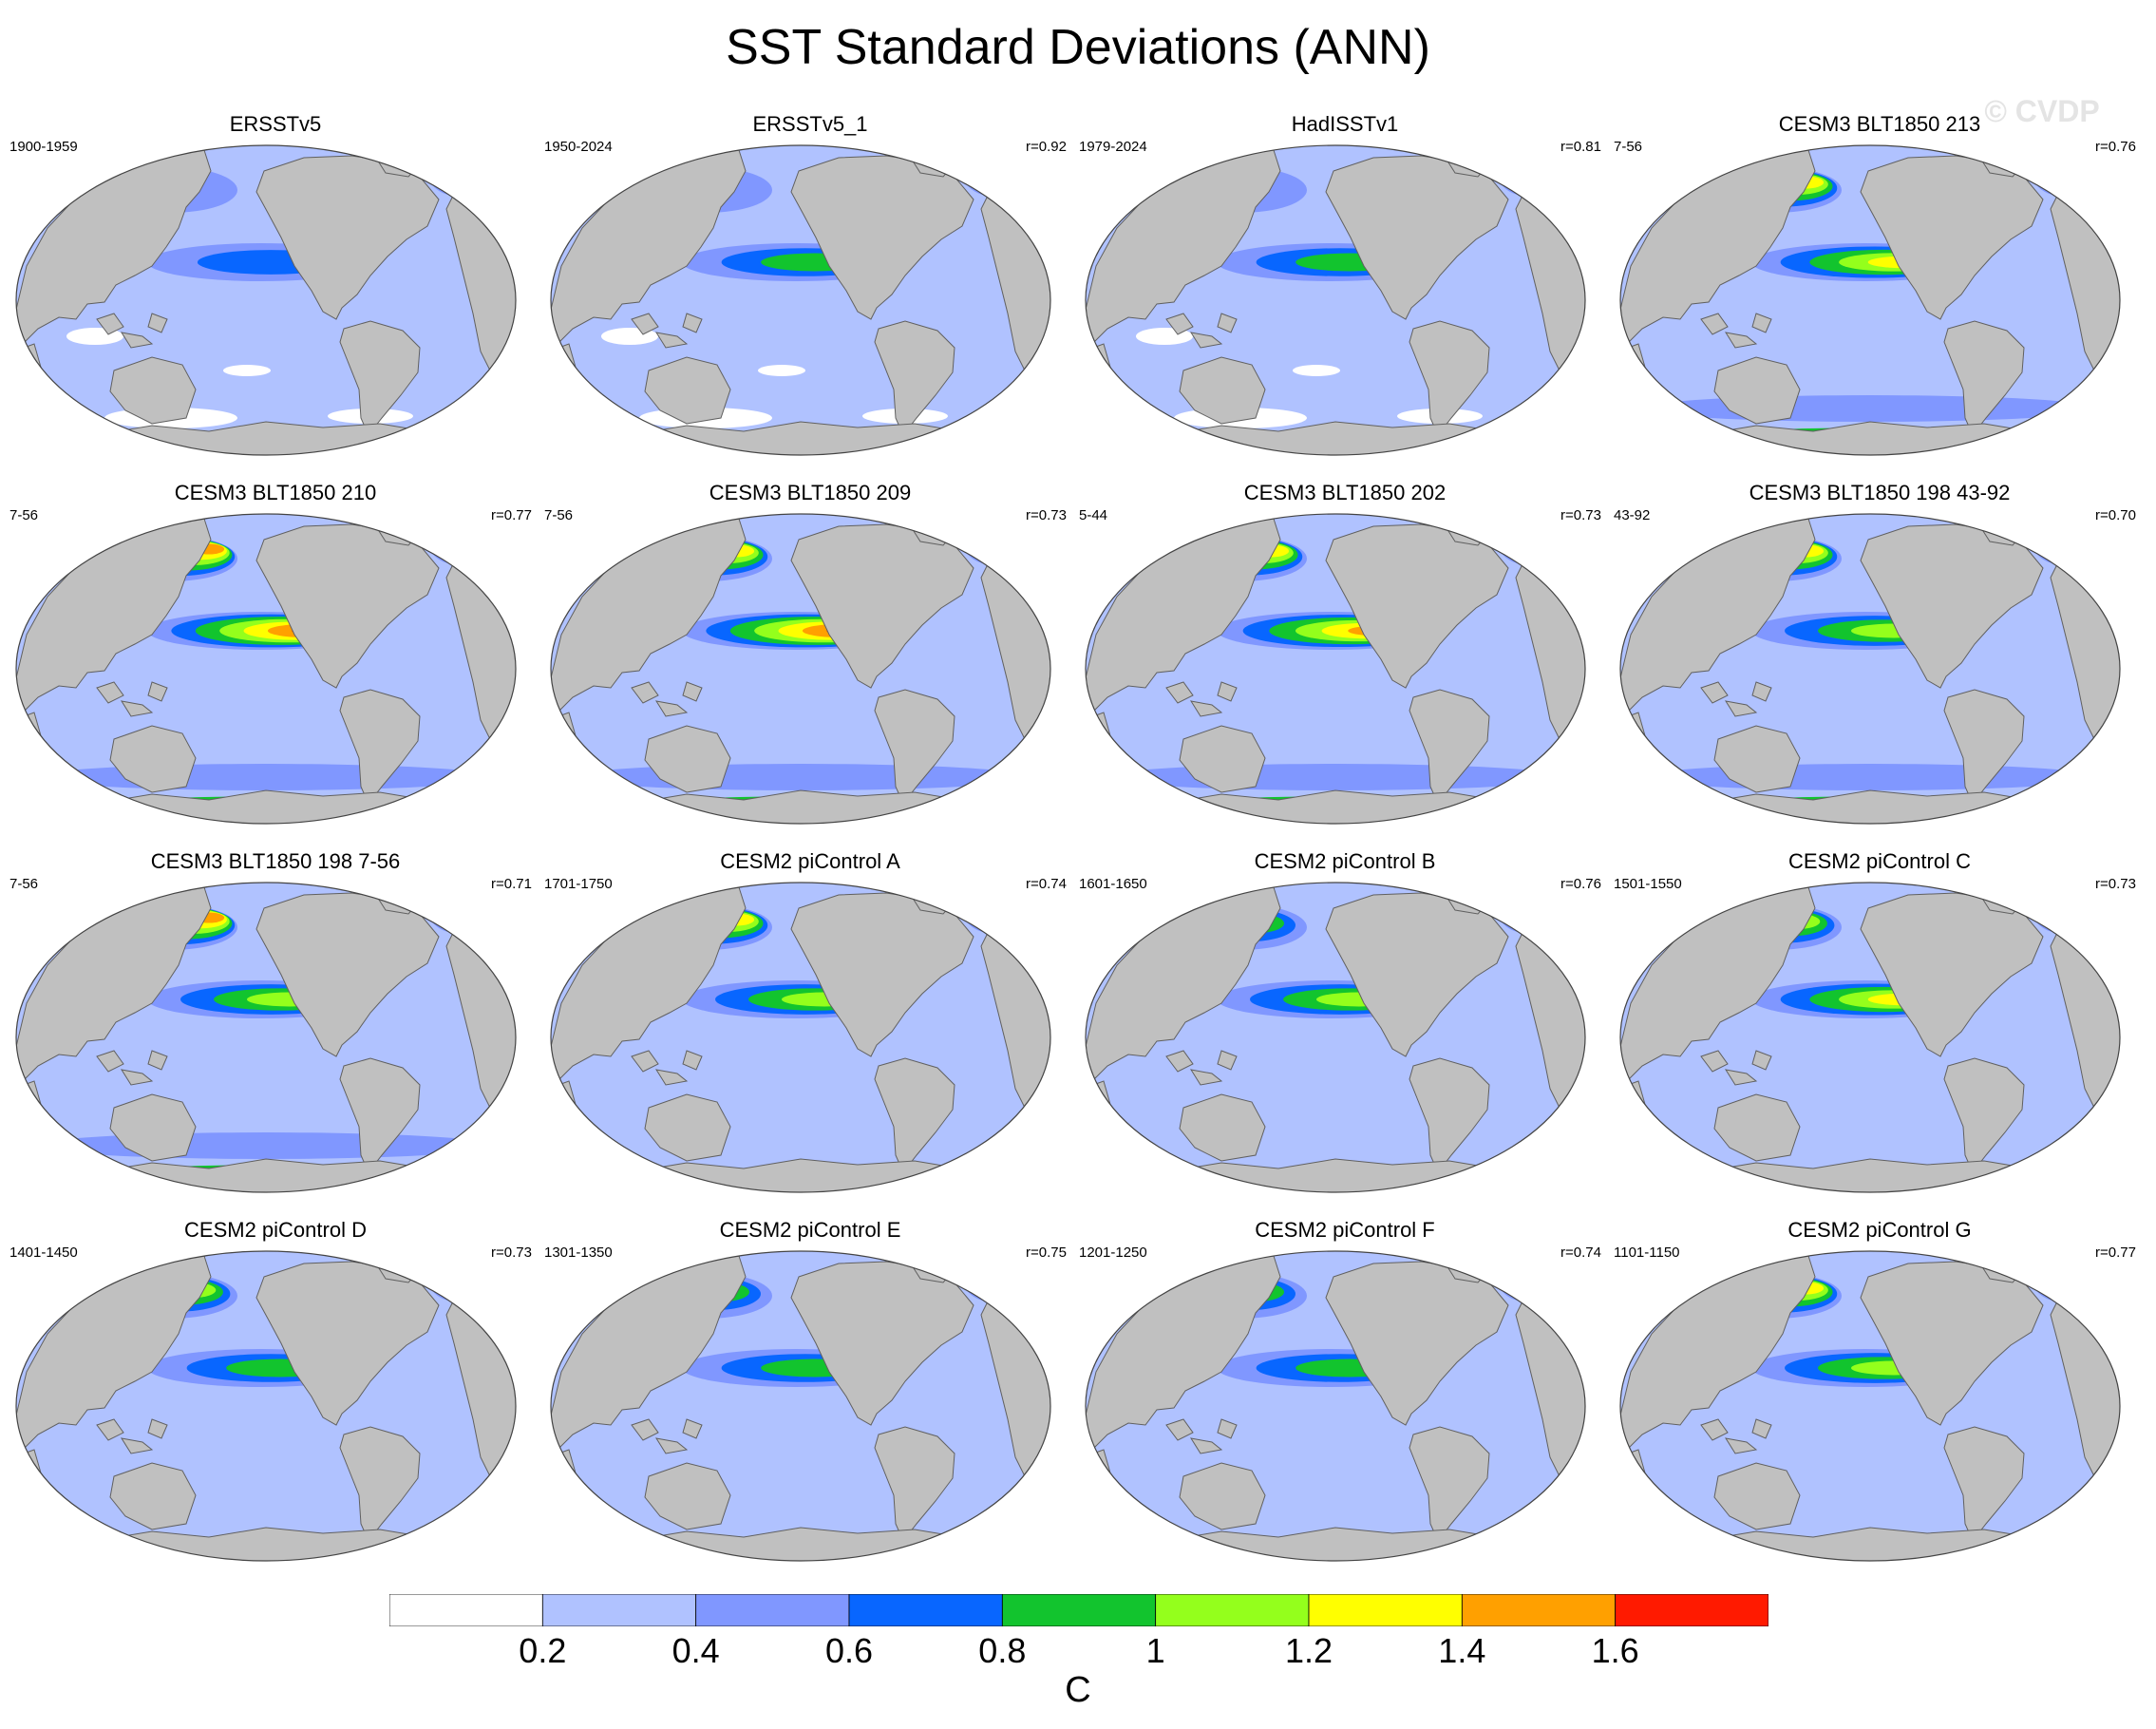 The width and height of the screenshot is (2156, 1729). Describe the element at coordinates (24, 884) in the screenshot. I see `panel-year-range: 7-56` at that location.